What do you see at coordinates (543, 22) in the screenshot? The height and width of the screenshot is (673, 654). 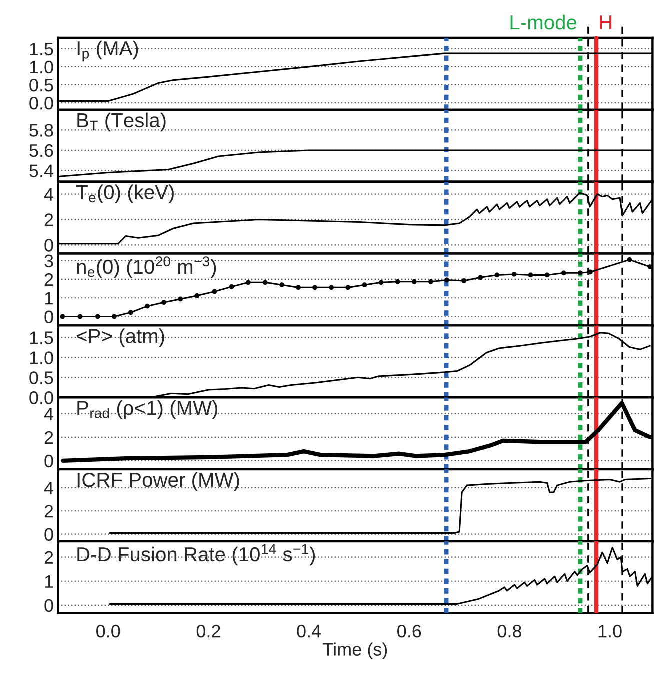 I see `ref-line-label: L-mode` at bounding box center [543, 22].